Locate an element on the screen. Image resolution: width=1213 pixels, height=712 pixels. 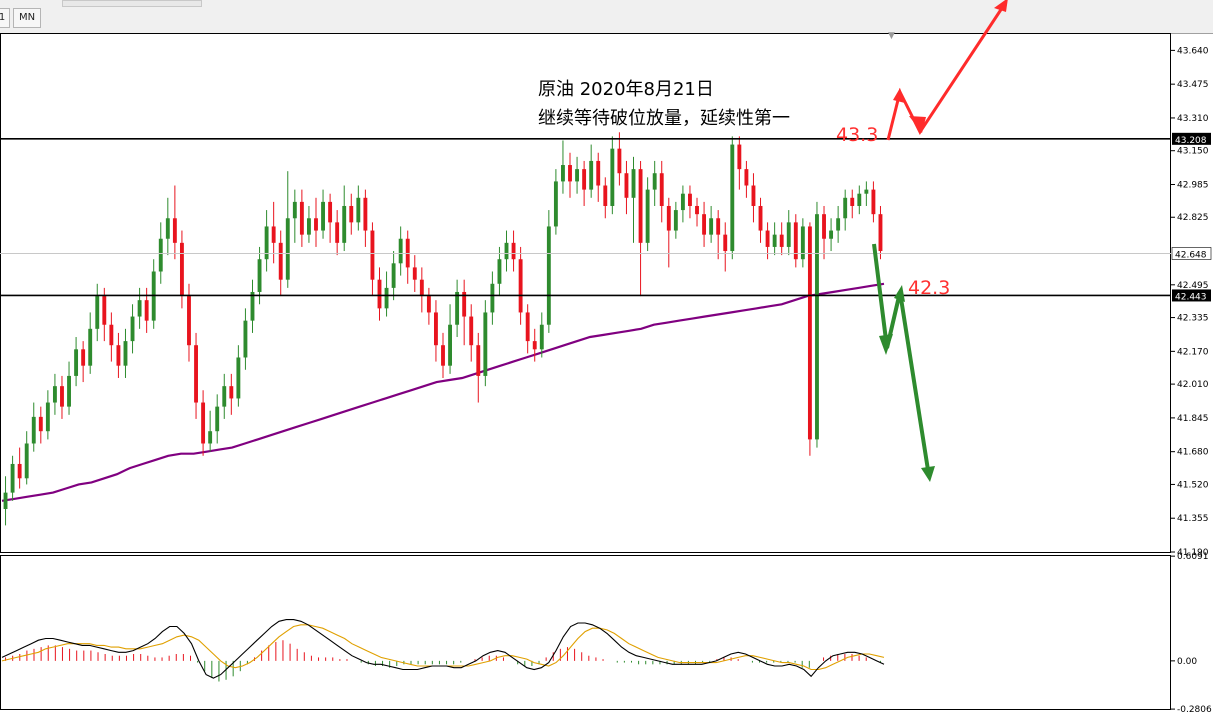
macd-tick-label: -0.2806 is located at coordinates (1194, 708).